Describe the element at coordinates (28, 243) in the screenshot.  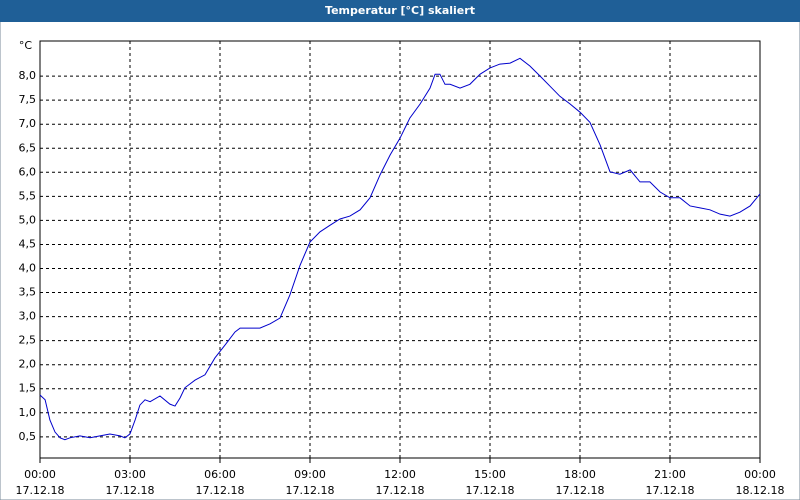
I see `y-tick-label: 4,5` at that location.